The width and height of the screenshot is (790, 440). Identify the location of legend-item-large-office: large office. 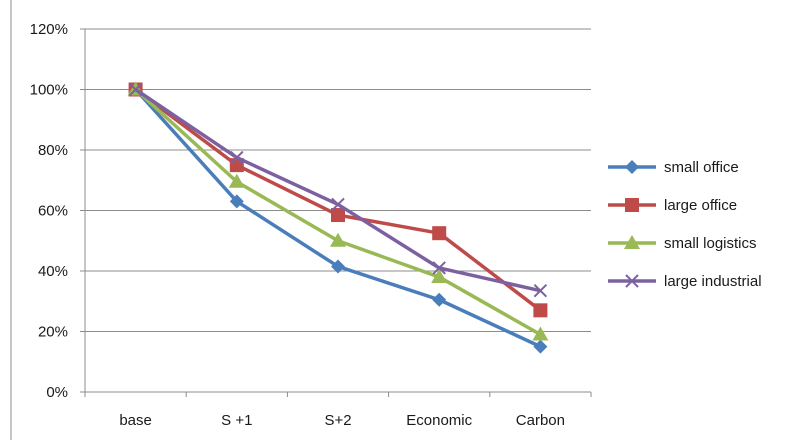
(672, 205).